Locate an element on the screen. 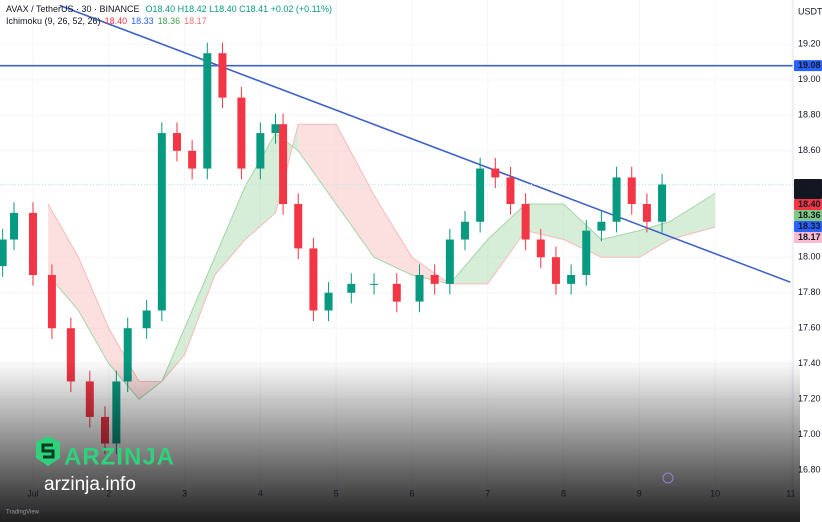  y-tick-label: 17.00 is located at coordinates (809, 434).